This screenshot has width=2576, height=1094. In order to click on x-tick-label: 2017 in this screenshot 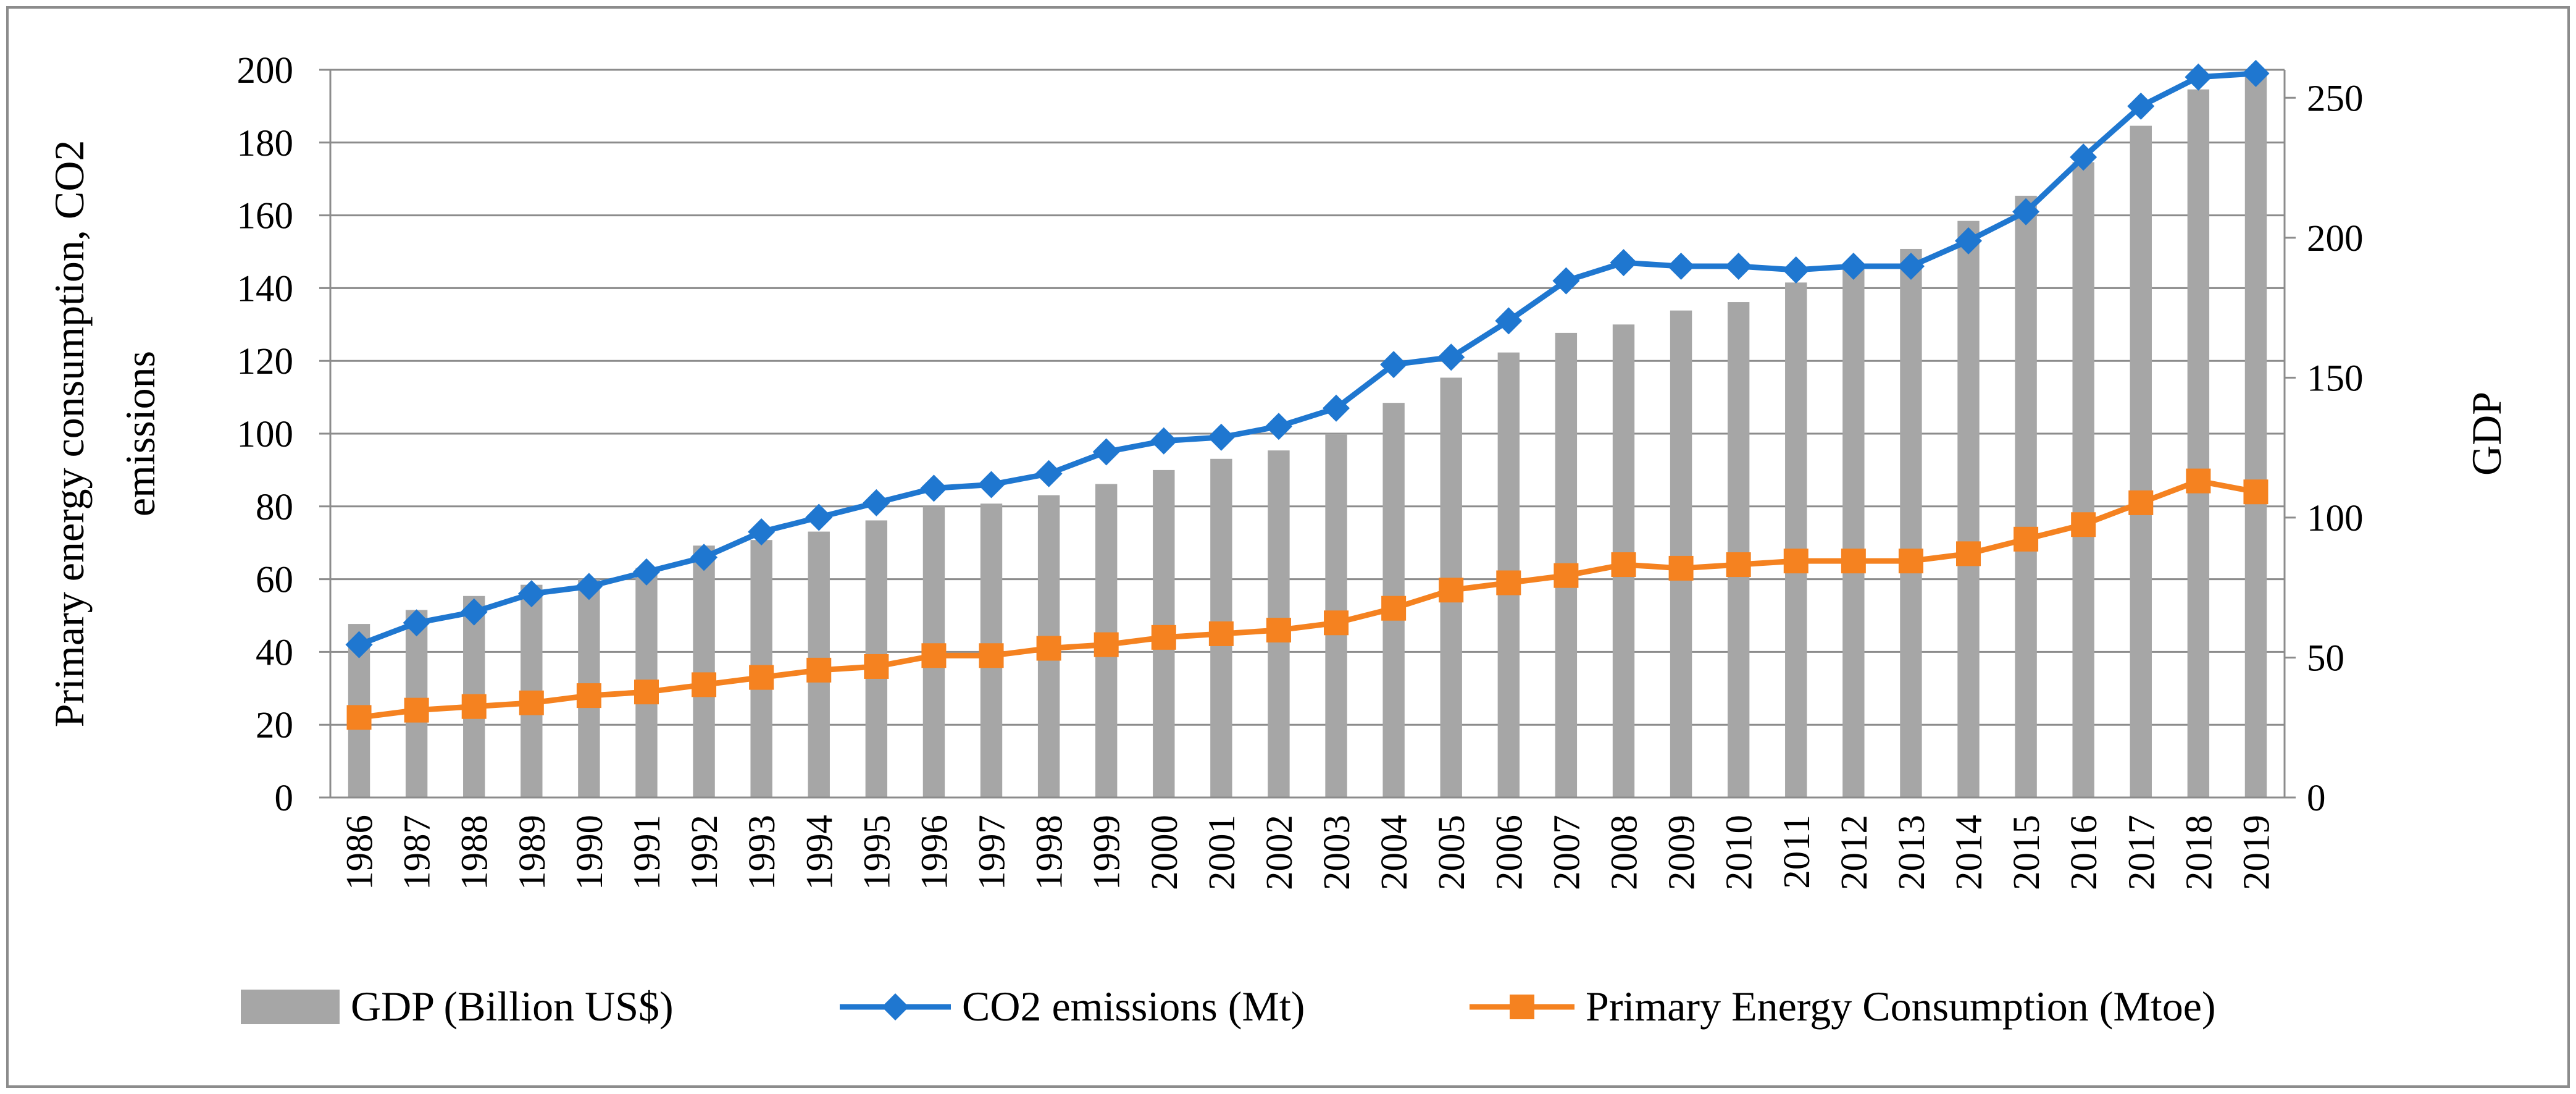, I will do `click(2141, 852)`.